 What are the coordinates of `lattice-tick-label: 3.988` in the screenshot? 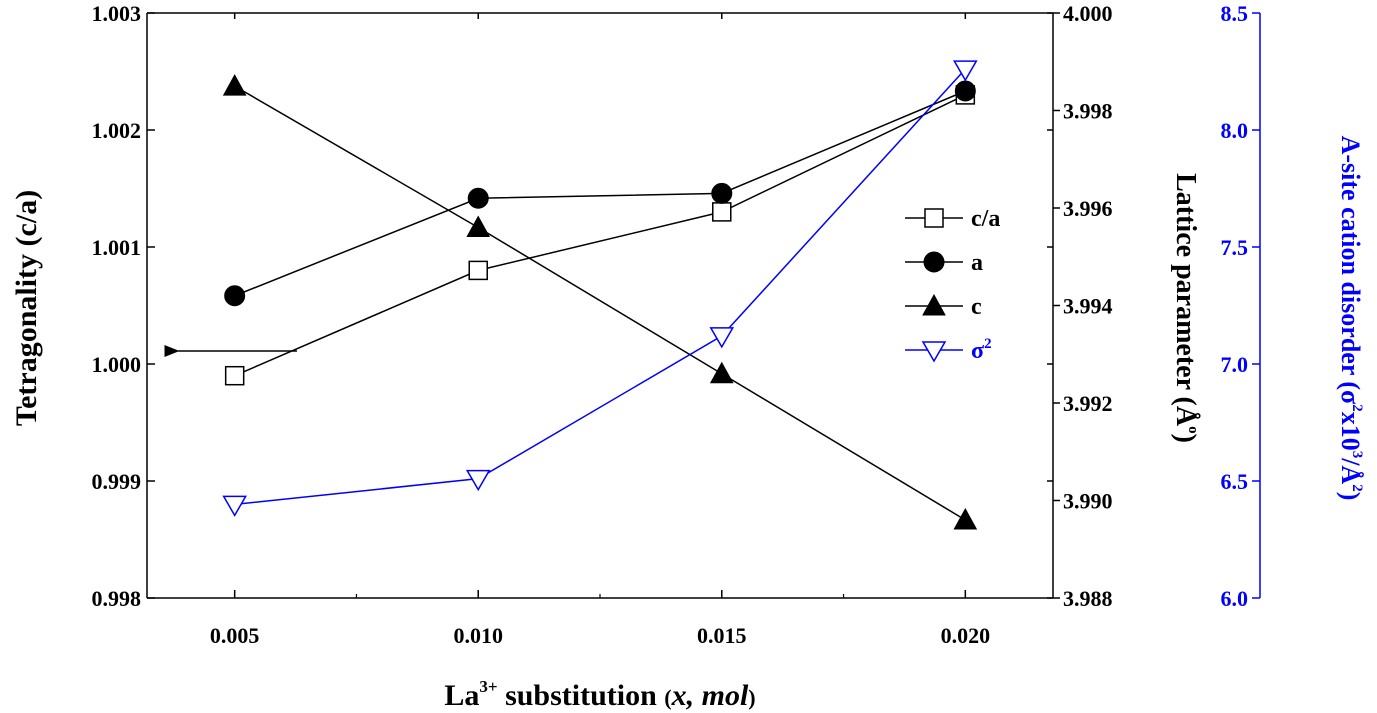 It's located at (1088, 598).